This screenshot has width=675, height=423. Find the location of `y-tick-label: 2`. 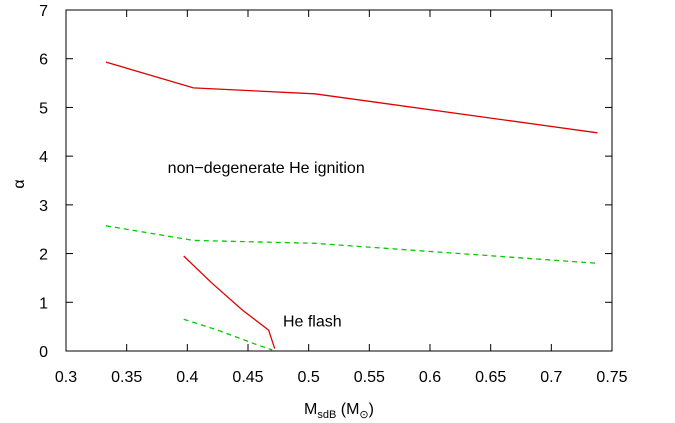

y-tick-label: 2 is located at coordinates (43, 255).